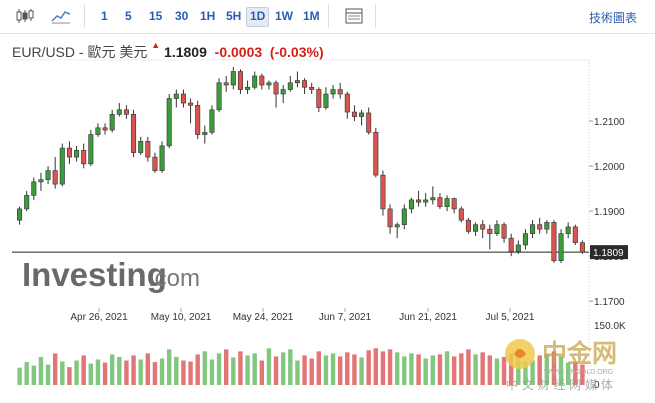 The height and width of the screenshot is (403, 655). What do you see at coordinates (94, 274) in the screenshot?
I see `svg-text: Investing` at bounding box center [94, 274].